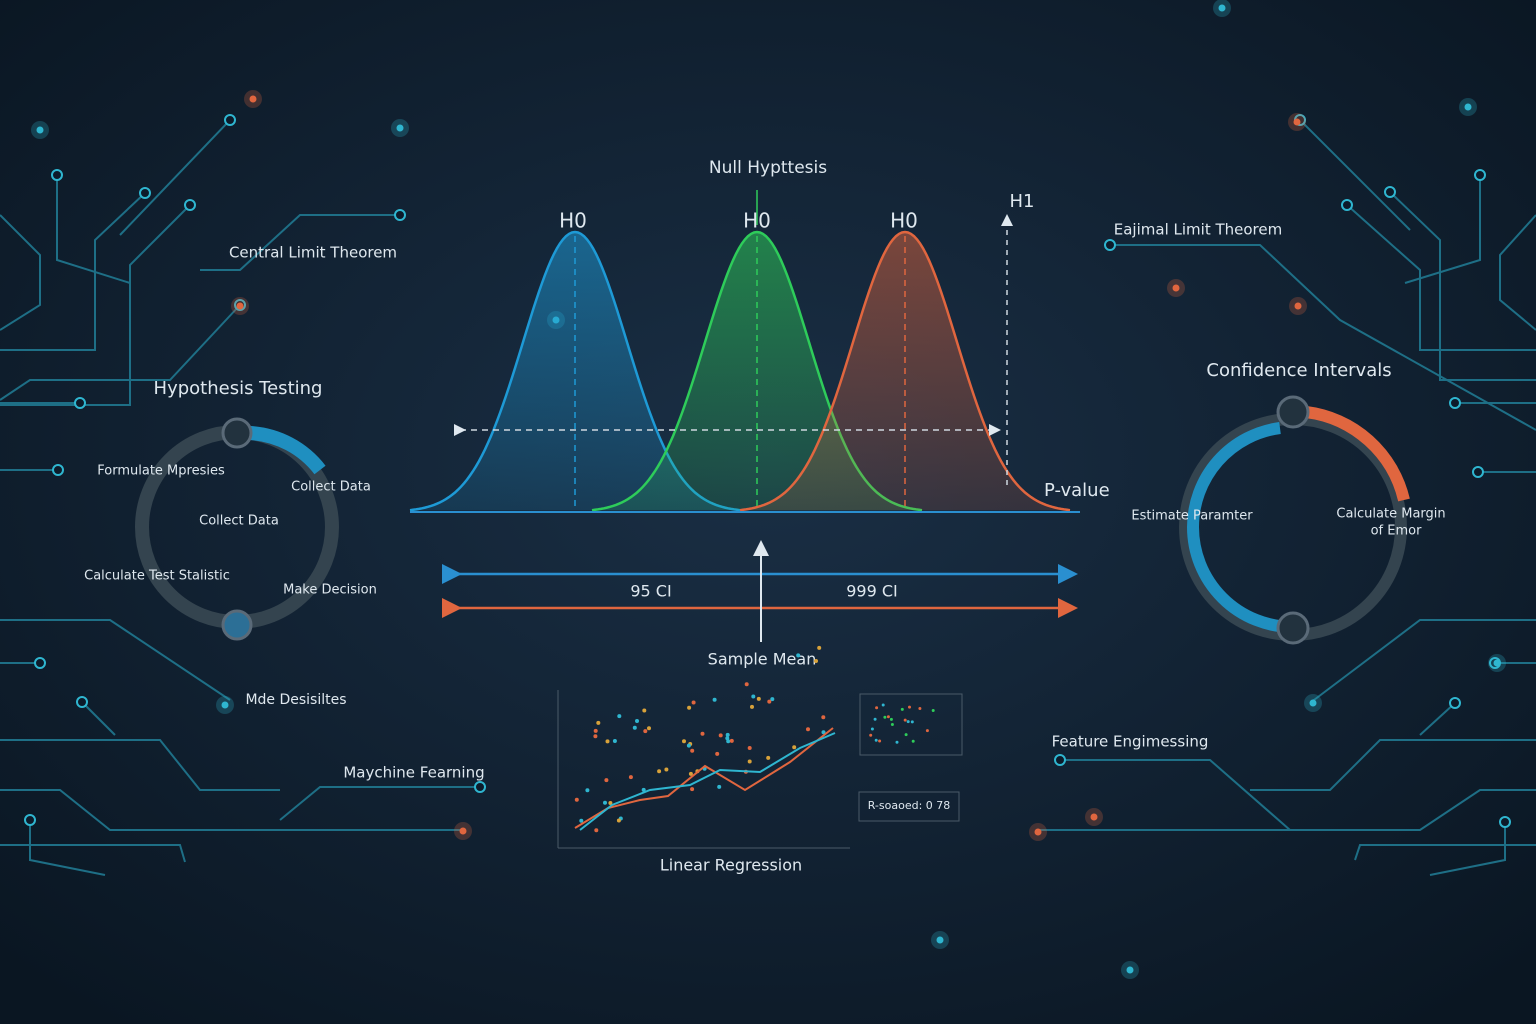  I want to click on r-squared: R-soaoed: 0 78, so click(909, 805).